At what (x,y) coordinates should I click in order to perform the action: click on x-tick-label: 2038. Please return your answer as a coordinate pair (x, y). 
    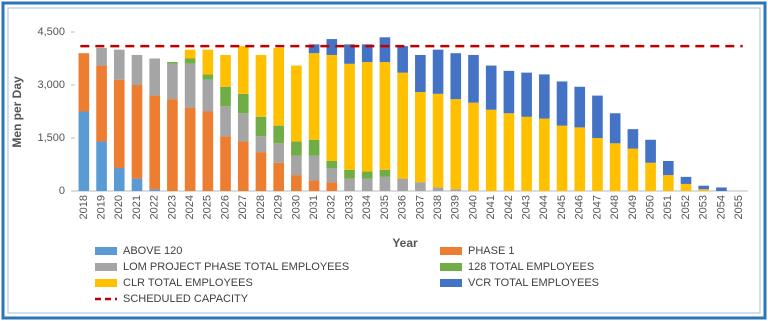
    Looking at the image, I should click on (438, 207).